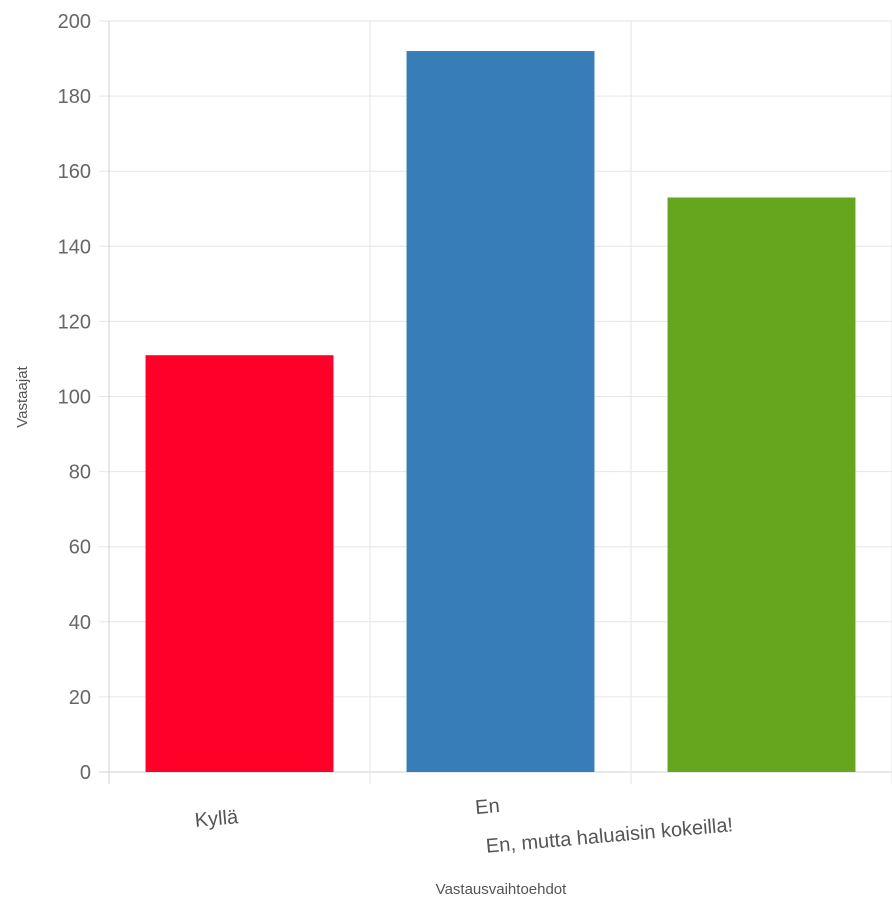 Image resolution: width=892 pixels, height=901 pixels. I want to click on x-tick-label: Kyllä, so click(217, 819).